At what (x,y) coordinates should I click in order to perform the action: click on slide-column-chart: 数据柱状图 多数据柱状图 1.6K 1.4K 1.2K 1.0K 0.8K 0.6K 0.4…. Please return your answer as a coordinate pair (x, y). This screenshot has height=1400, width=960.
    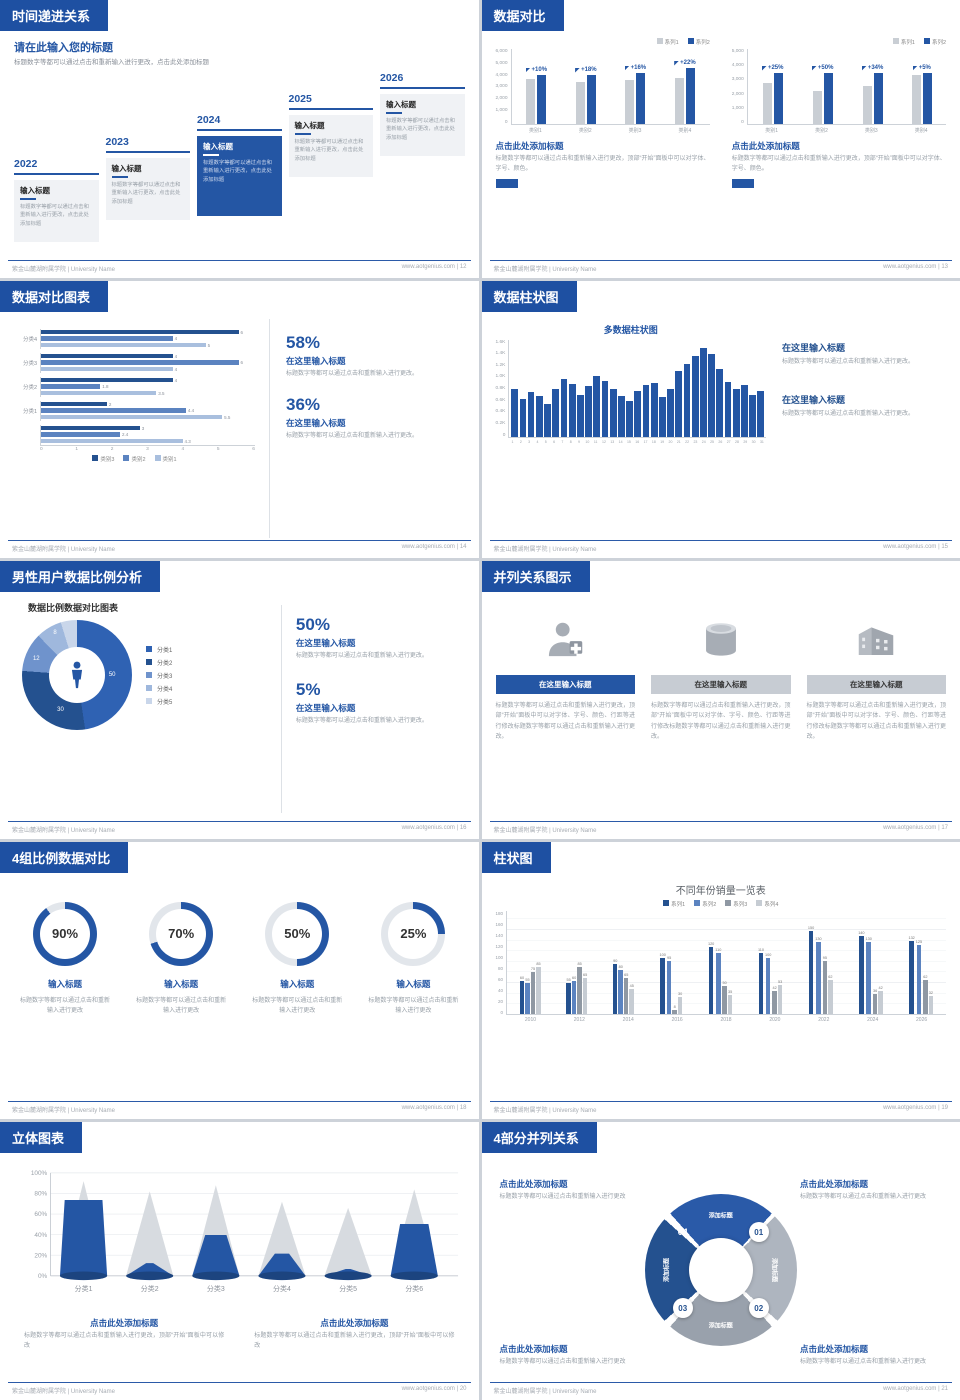
    Looking at the image, I should click on (720, 419).